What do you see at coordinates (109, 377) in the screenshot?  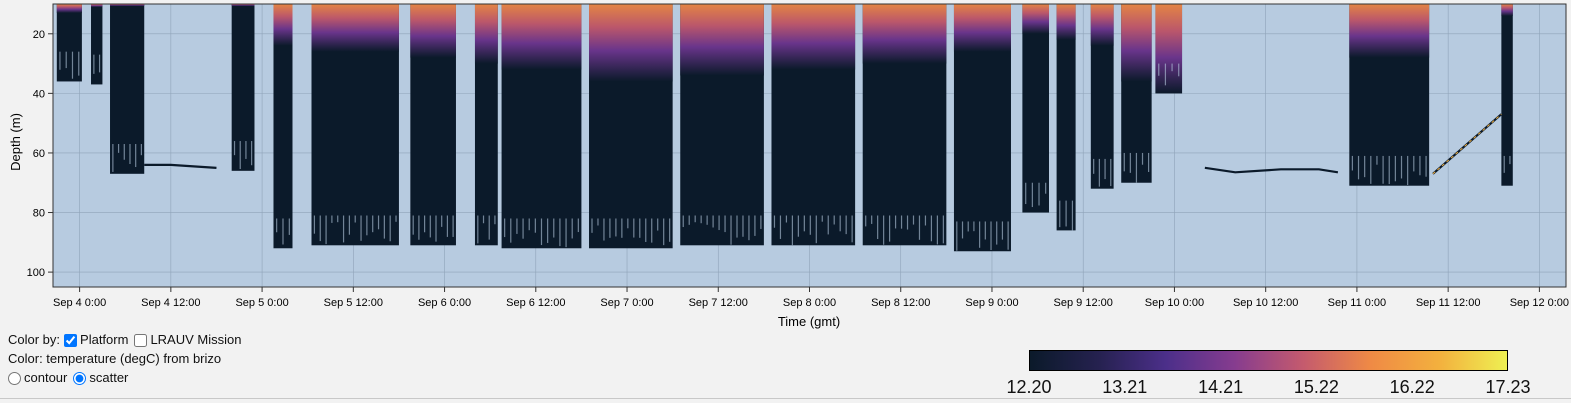 I see `scatter-label: scatter` at bounding box center [109, 377].